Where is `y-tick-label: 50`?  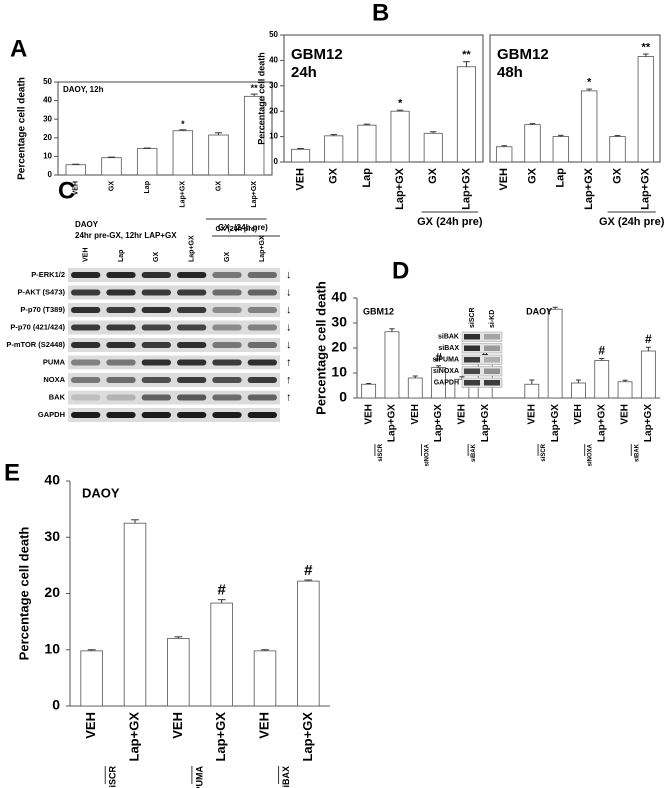
y-tick-label: 50 is located at coordinates (273, 34).